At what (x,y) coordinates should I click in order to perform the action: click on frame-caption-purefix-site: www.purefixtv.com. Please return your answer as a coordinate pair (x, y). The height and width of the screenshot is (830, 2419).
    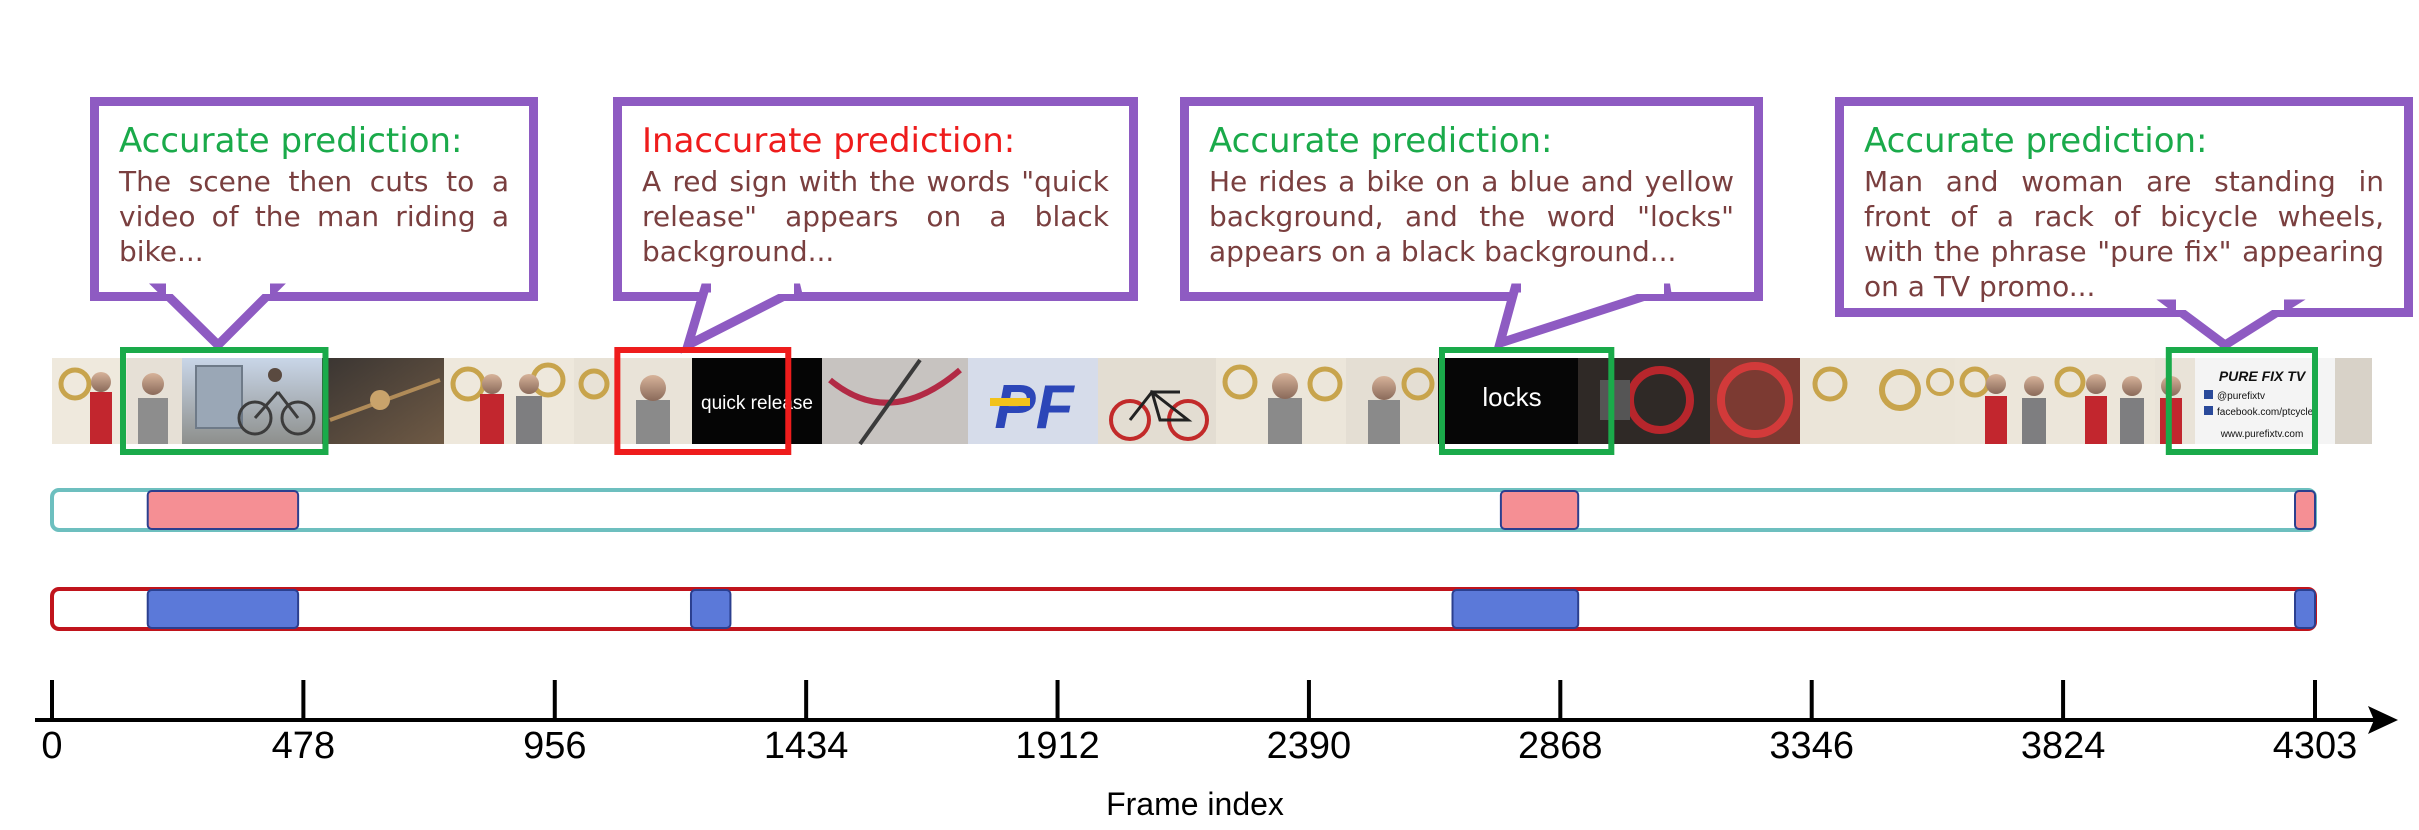
    Looking at the image, I should click on (2262, 434).